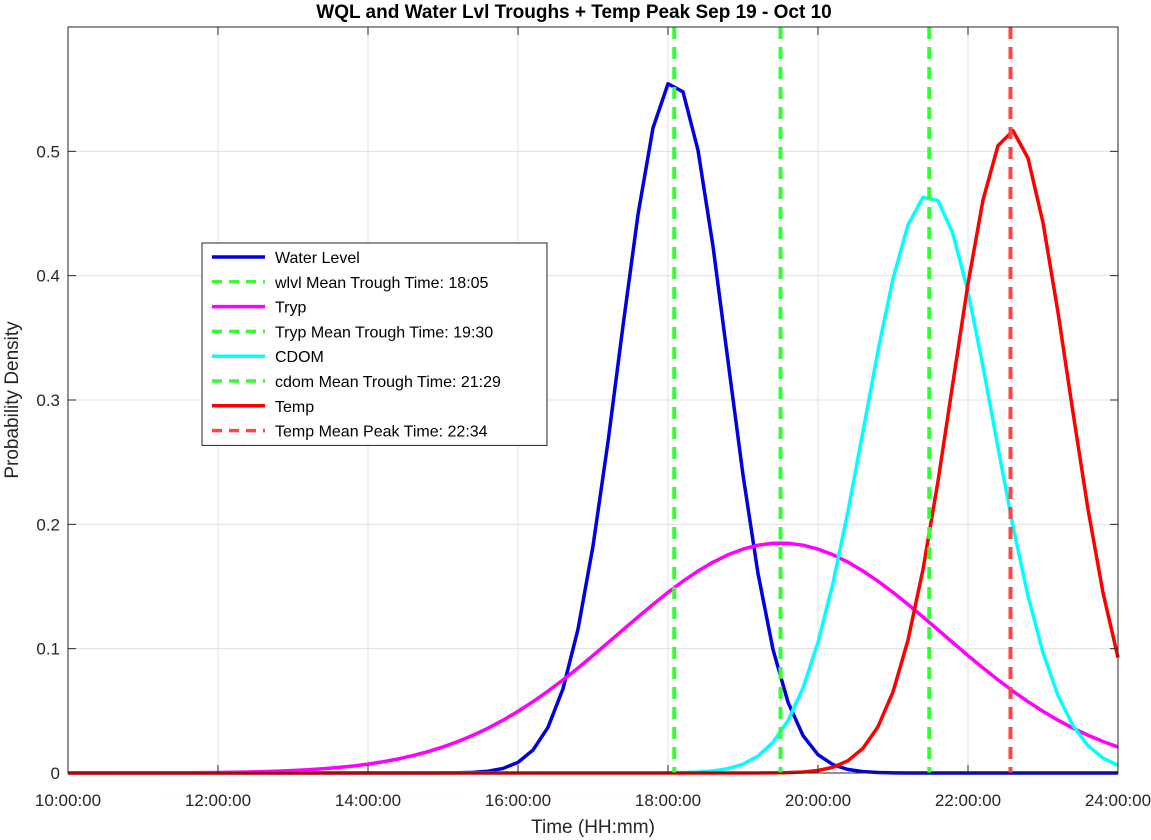 This screenshot has height=840, width=1151. I want to click on x-tick-label: 14:00:00, so click(368, 800).